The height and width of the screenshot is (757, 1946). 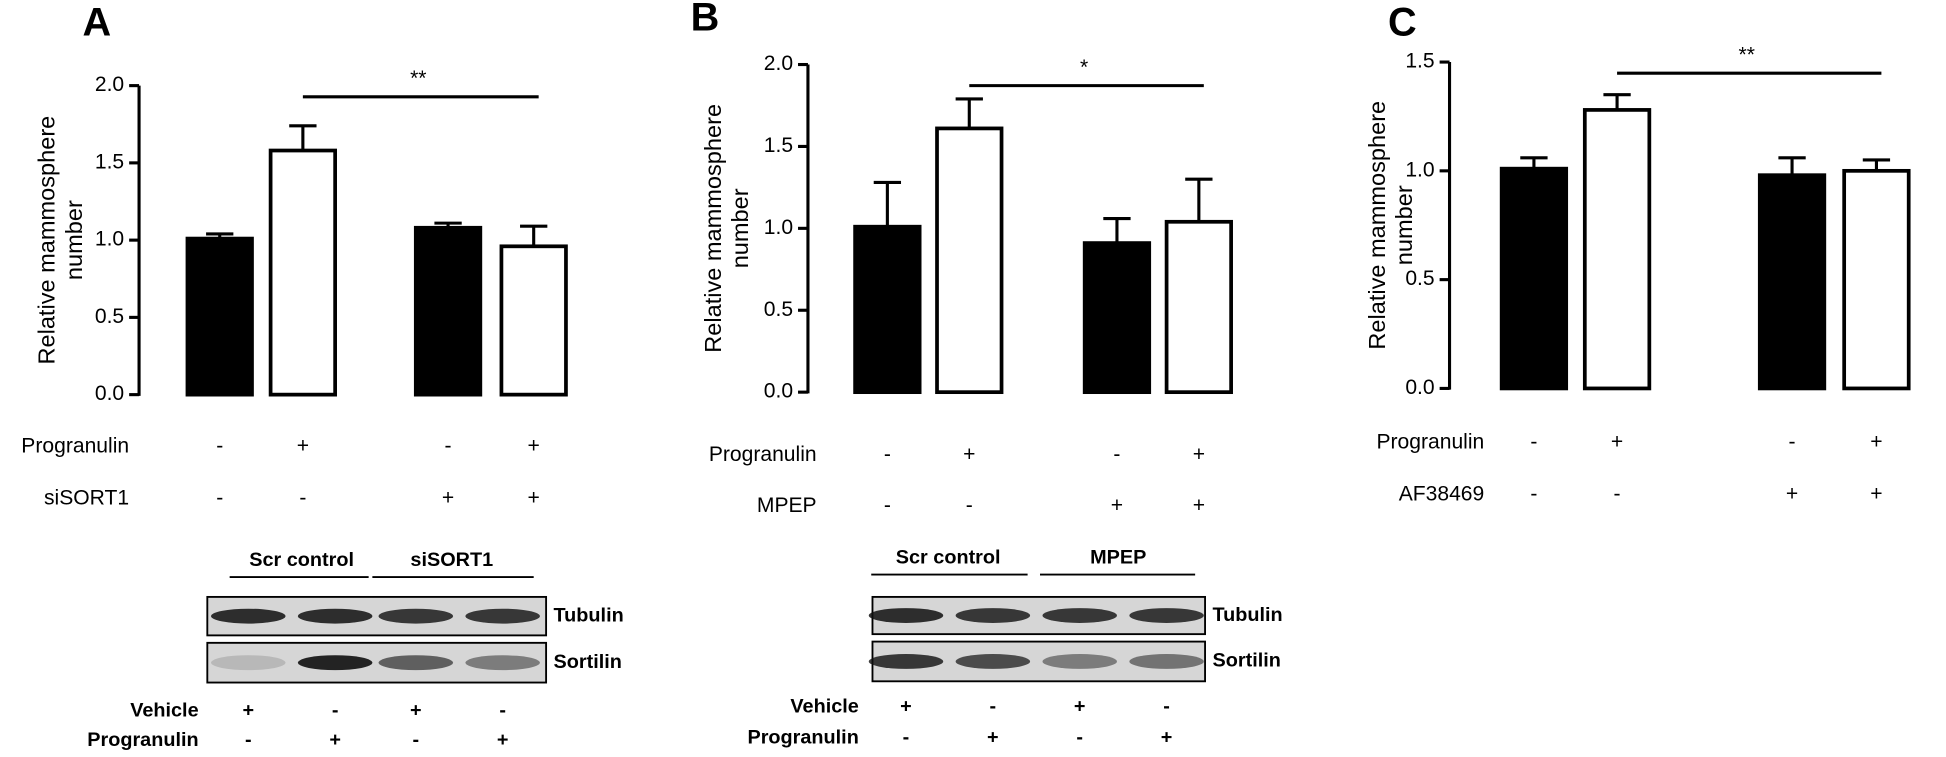 I want to click on blot-group: MPEP, so click(x=1118, y=558).